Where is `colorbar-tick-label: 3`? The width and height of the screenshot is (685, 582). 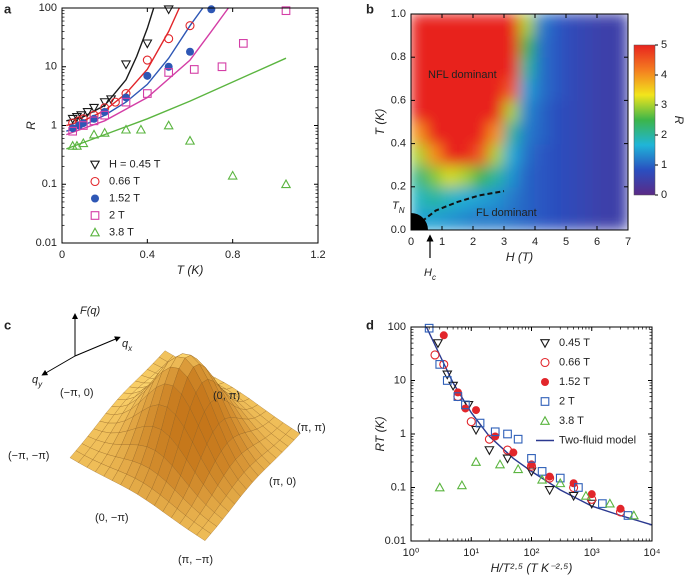
colorbar-tick-label: 3 is located at coordinates (664, 105).